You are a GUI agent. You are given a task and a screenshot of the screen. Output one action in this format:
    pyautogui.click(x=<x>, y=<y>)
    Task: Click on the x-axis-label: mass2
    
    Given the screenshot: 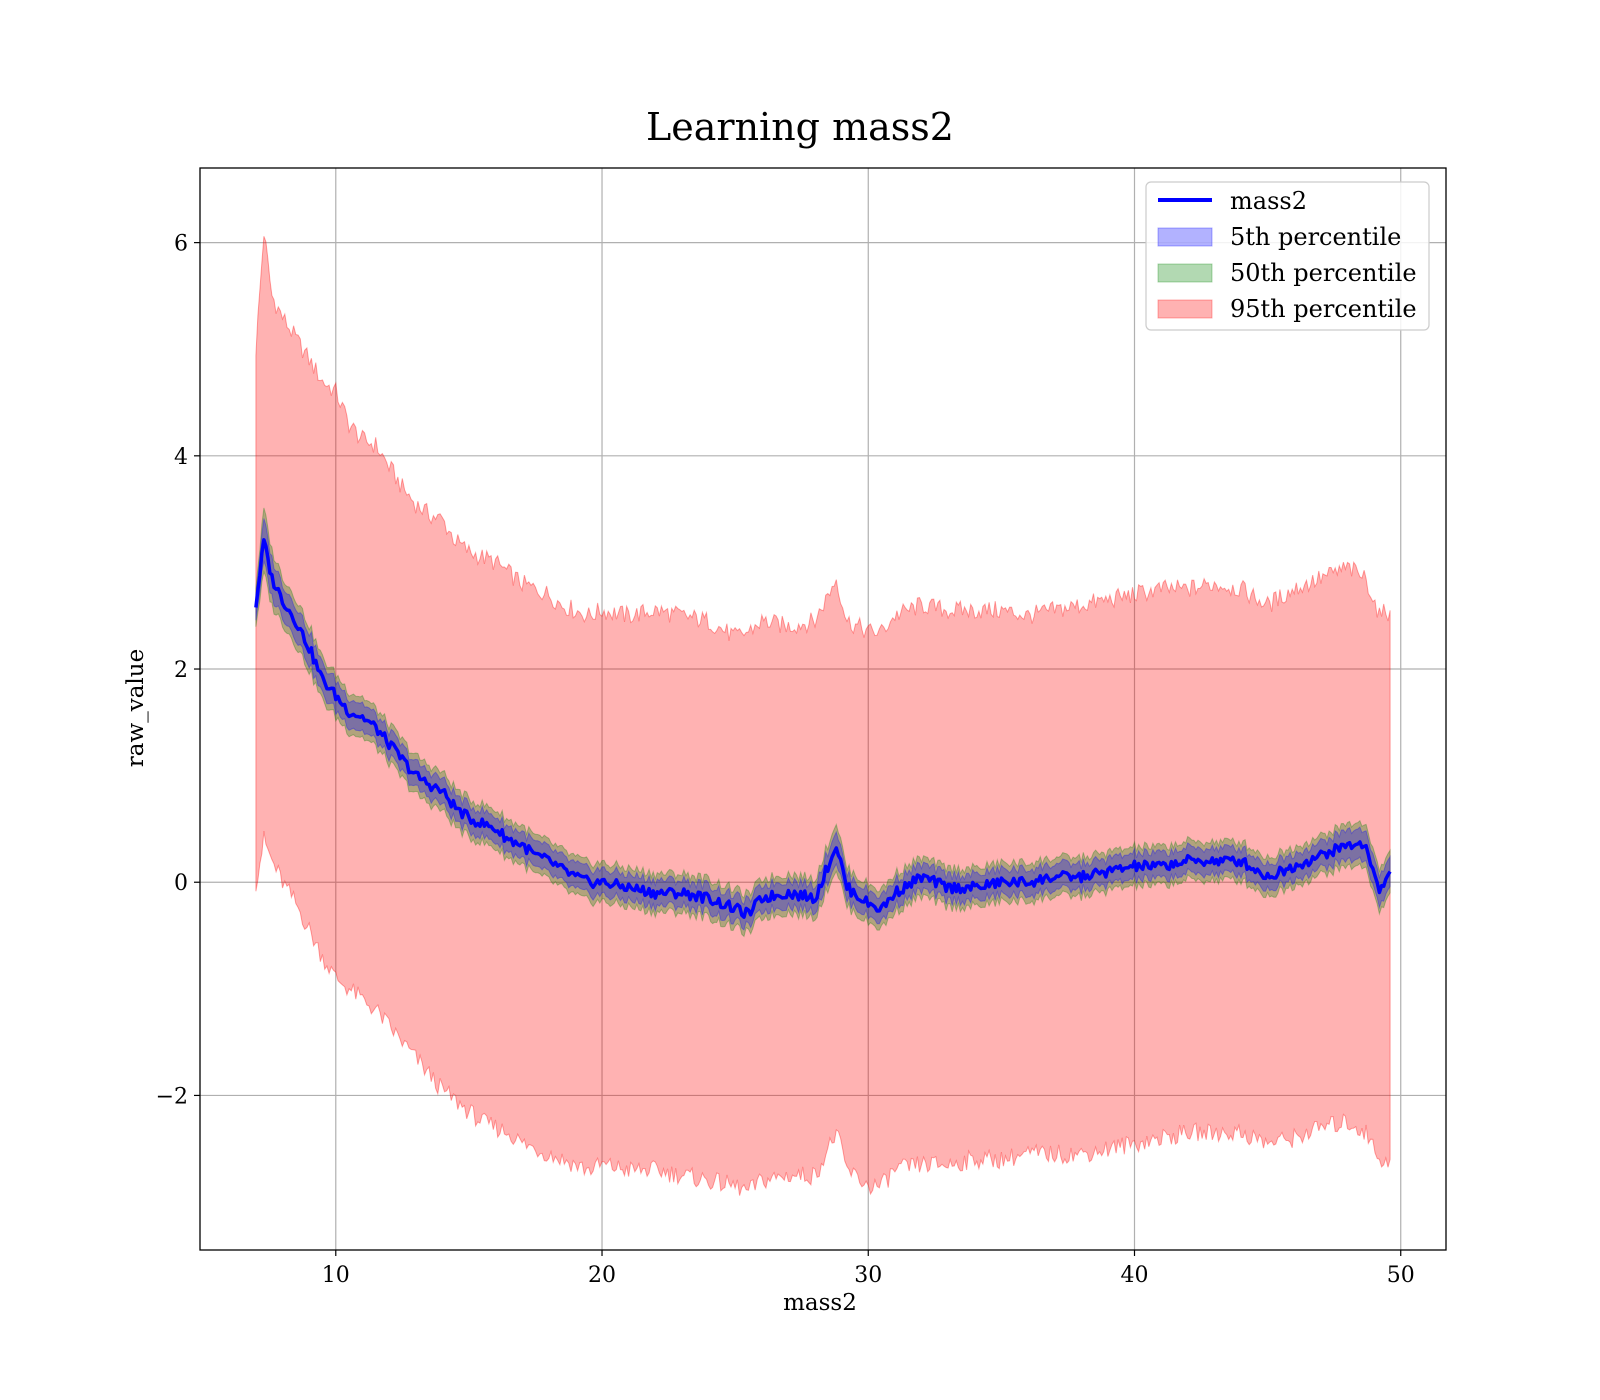 What is the action you would take?
    pyautogui.click(x=820, y=1303)
    